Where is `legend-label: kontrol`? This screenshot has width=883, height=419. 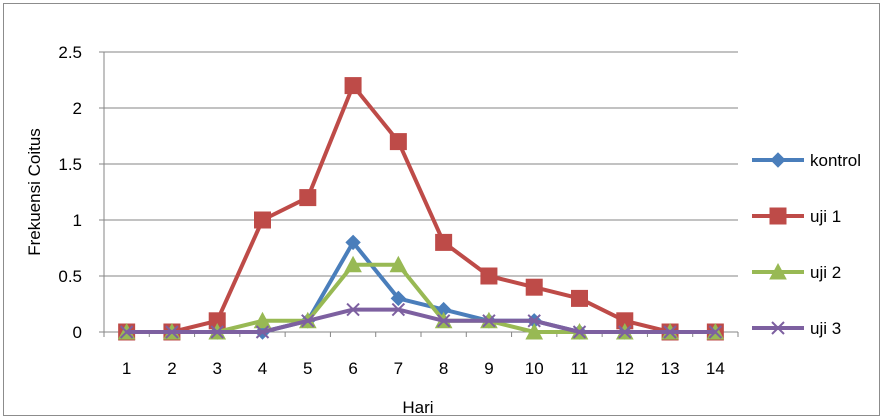
legend-label: kontrol is located at coordinates (835, 160).